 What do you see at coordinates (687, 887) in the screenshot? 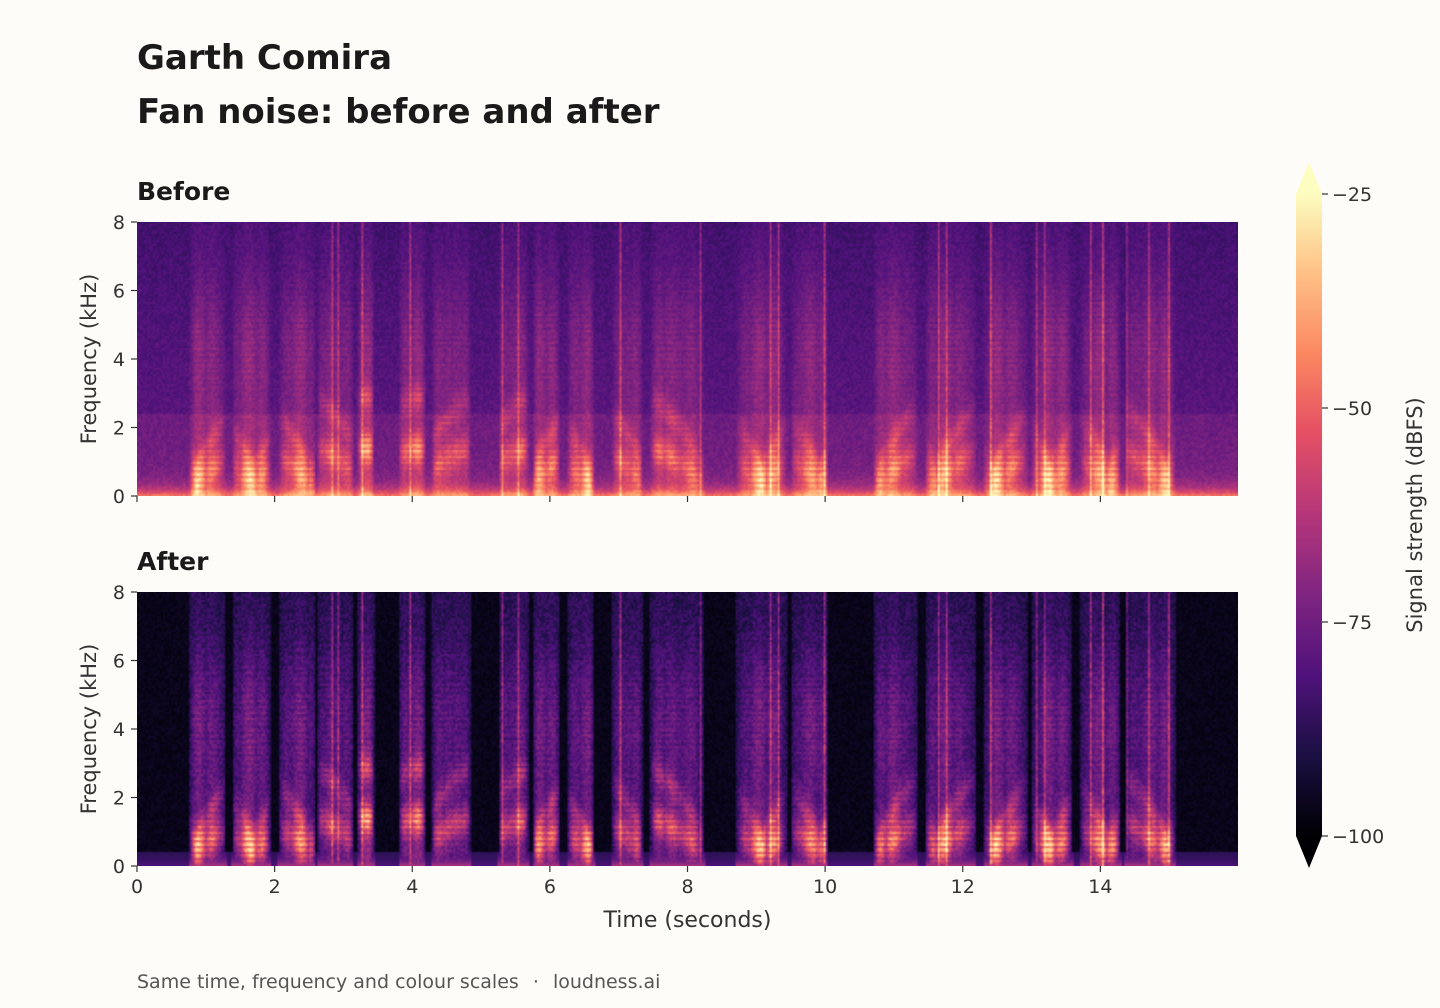
I see `x-tick-label: 8` at bounding box center [687, 887].